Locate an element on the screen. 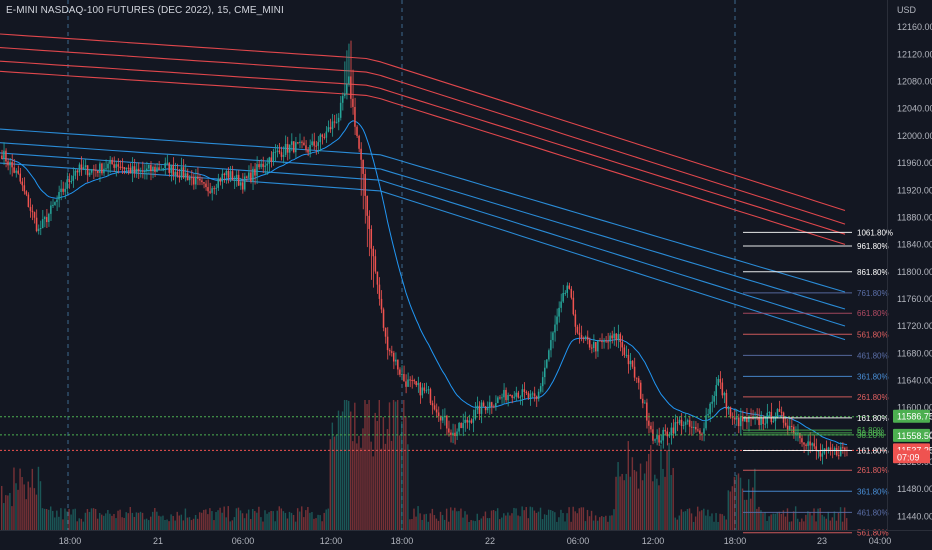 This screenshot has height=550, width=932. fib-level-label: 261.80% is located at coordinates (873, 397).